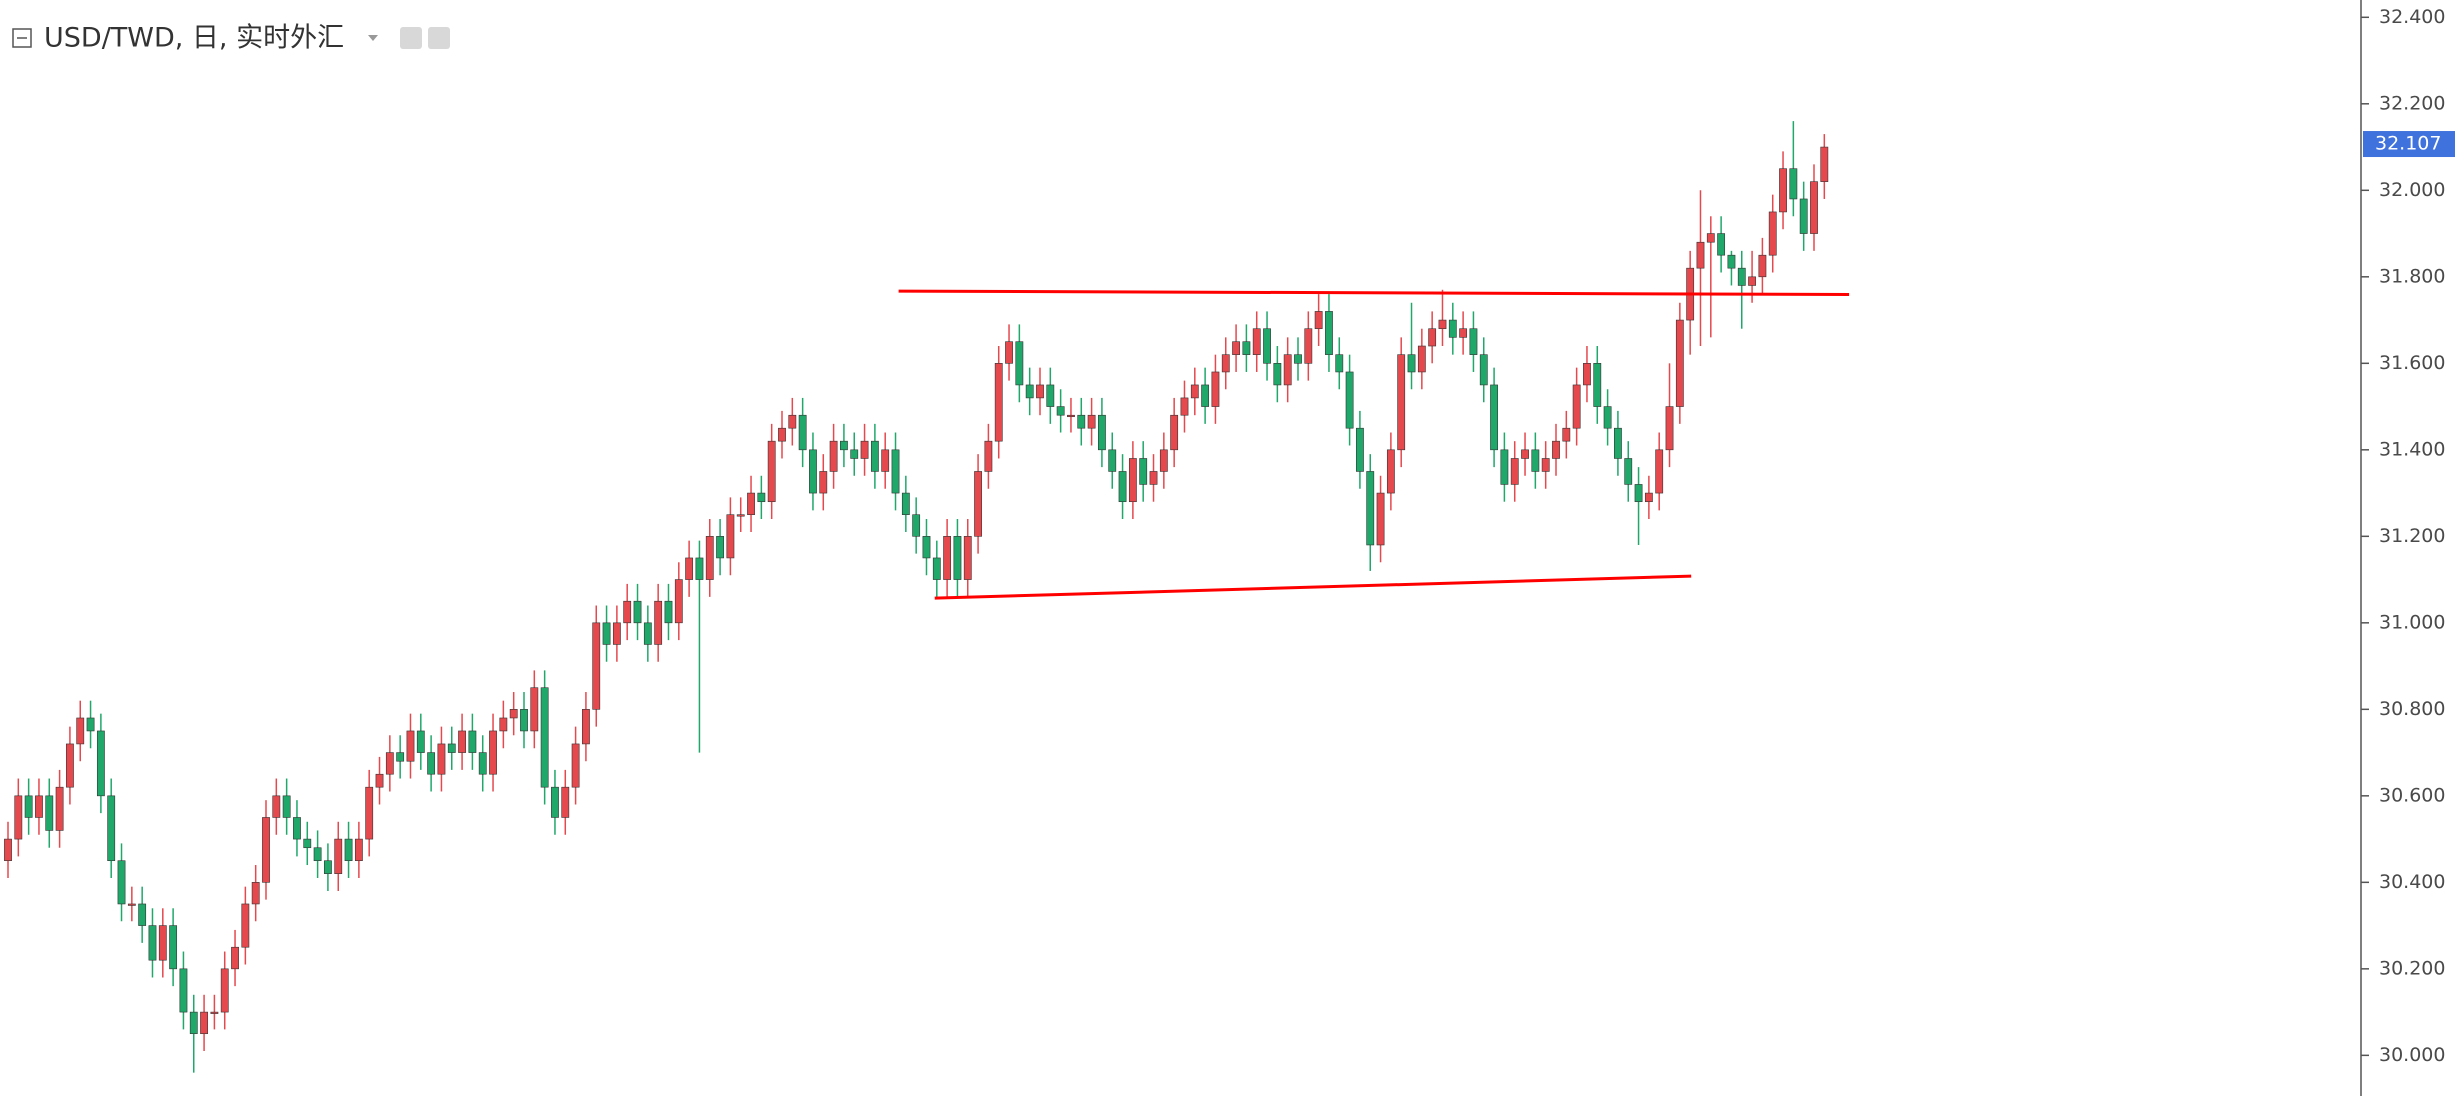 The height and width of the screenshot is (1096, 2455). I want to click on settings-button, so click(439, 38).